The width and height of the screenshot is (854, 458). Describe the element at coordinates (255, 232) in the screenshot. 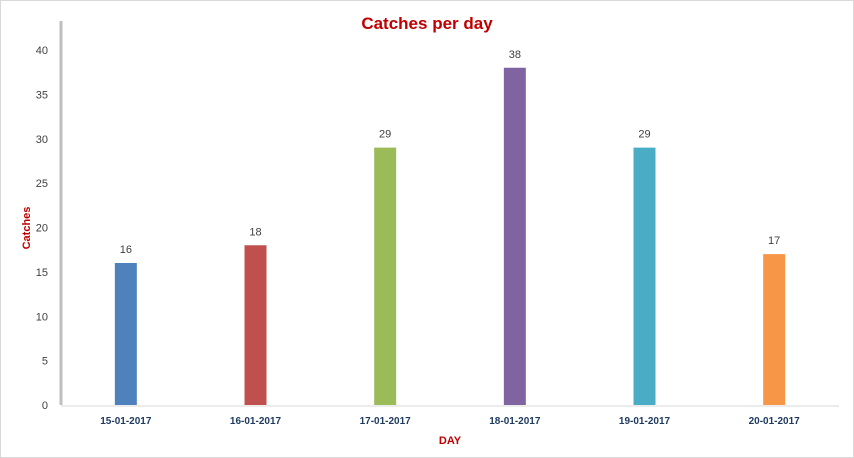

I see `data-label: 18` at that location.